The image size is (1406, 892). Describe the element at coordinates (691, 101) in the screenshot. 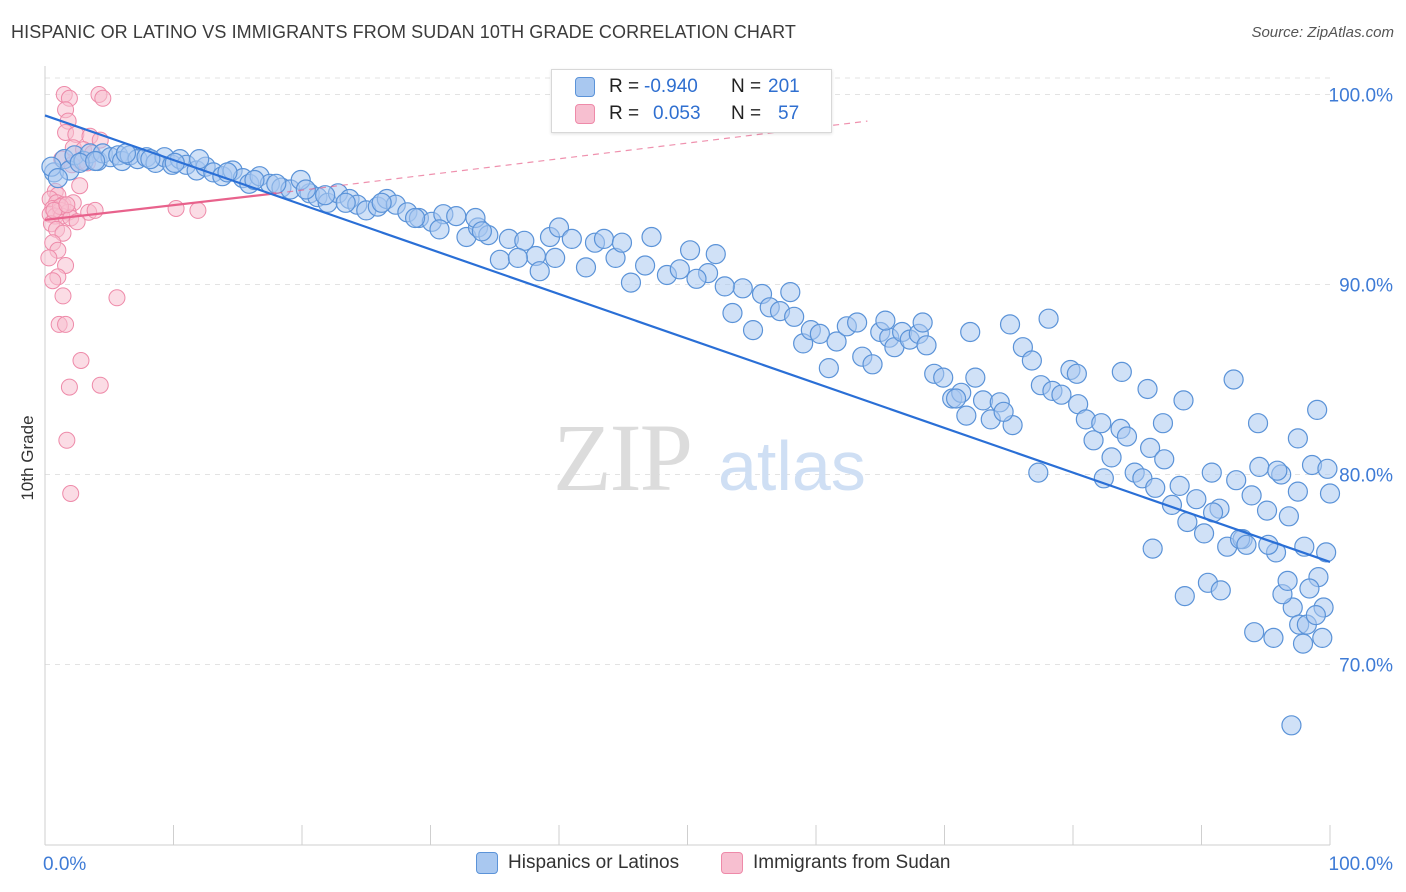

I see `stats-box: R = -0.940 N = 201 R = 0.053 N = 57` at that location.